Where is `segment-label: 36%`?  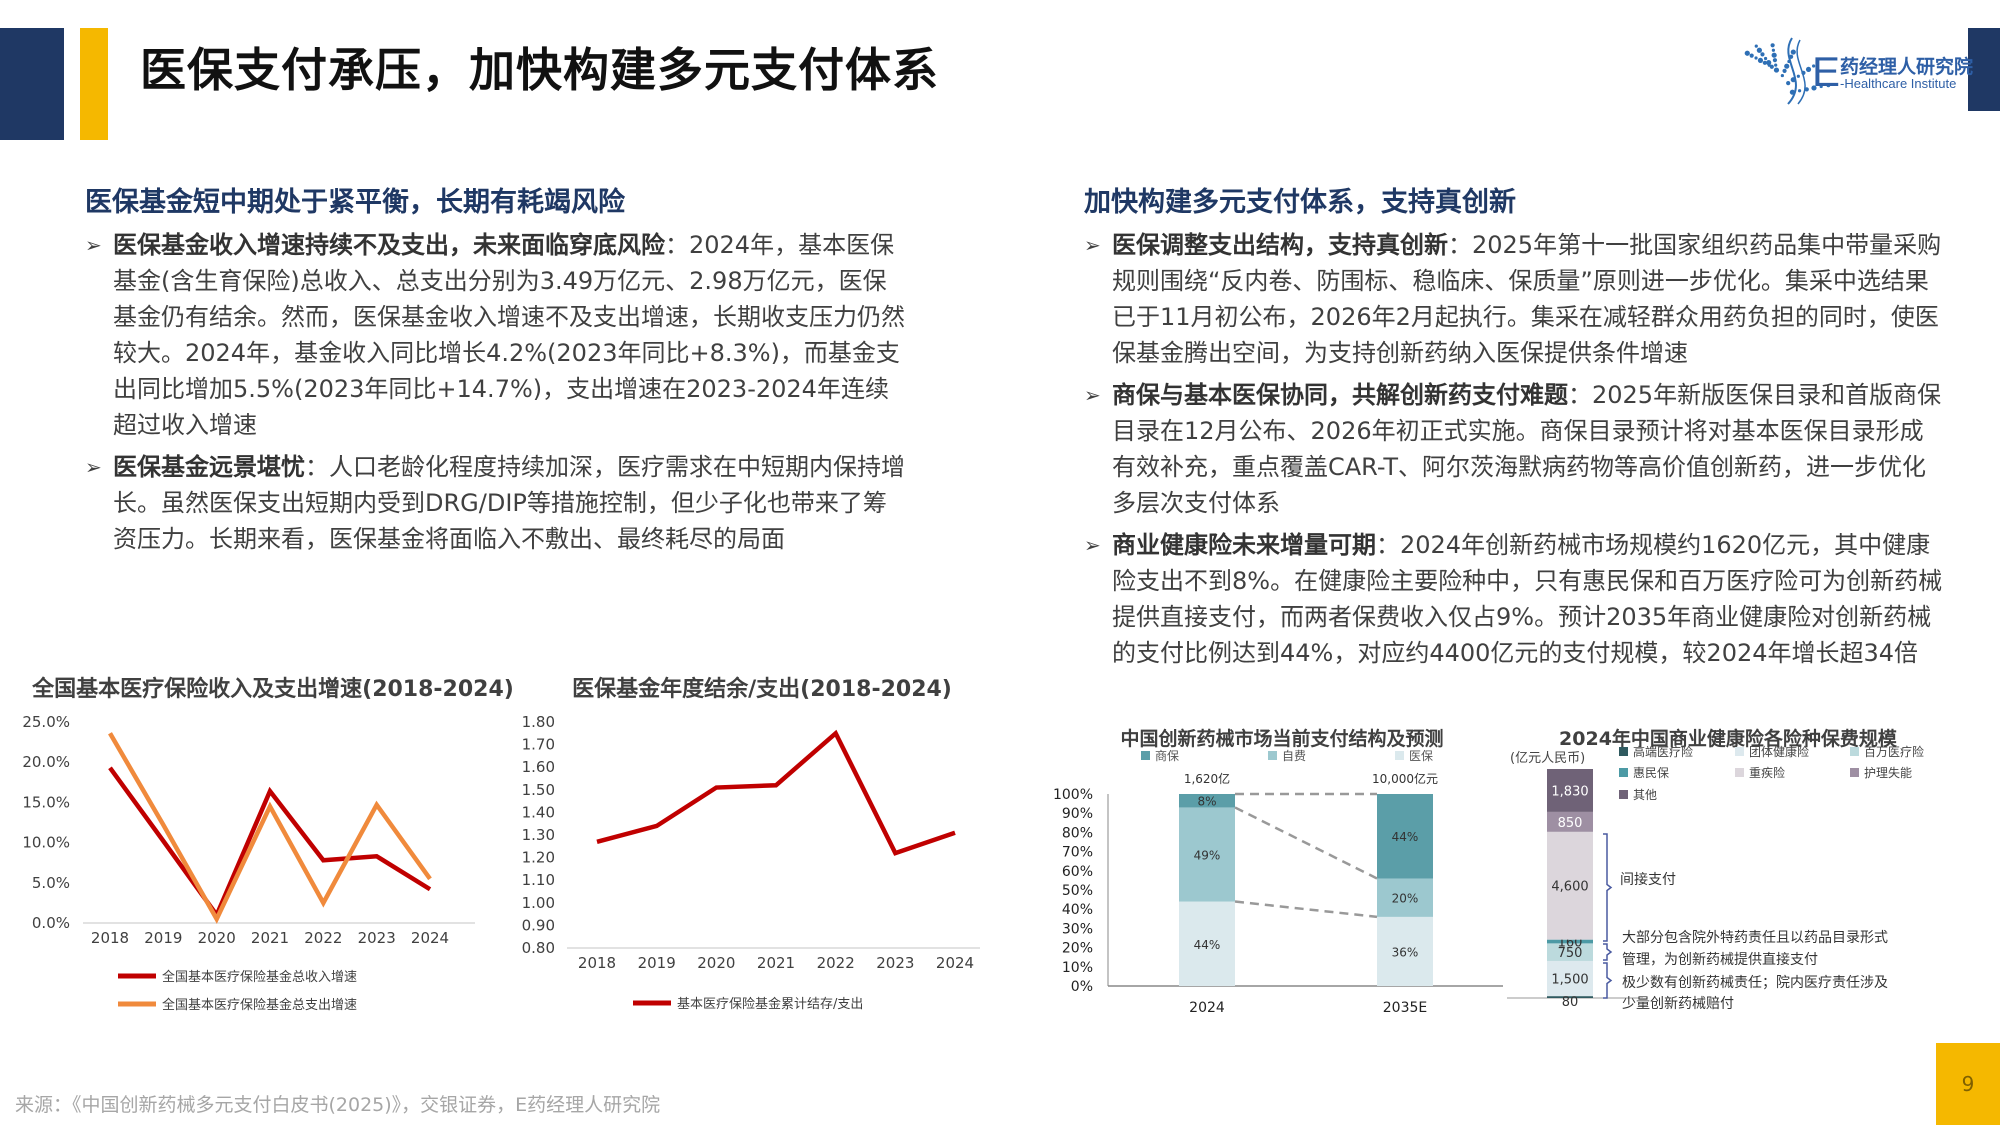 segment-label: 36% is located at coordinates (1405, 952).